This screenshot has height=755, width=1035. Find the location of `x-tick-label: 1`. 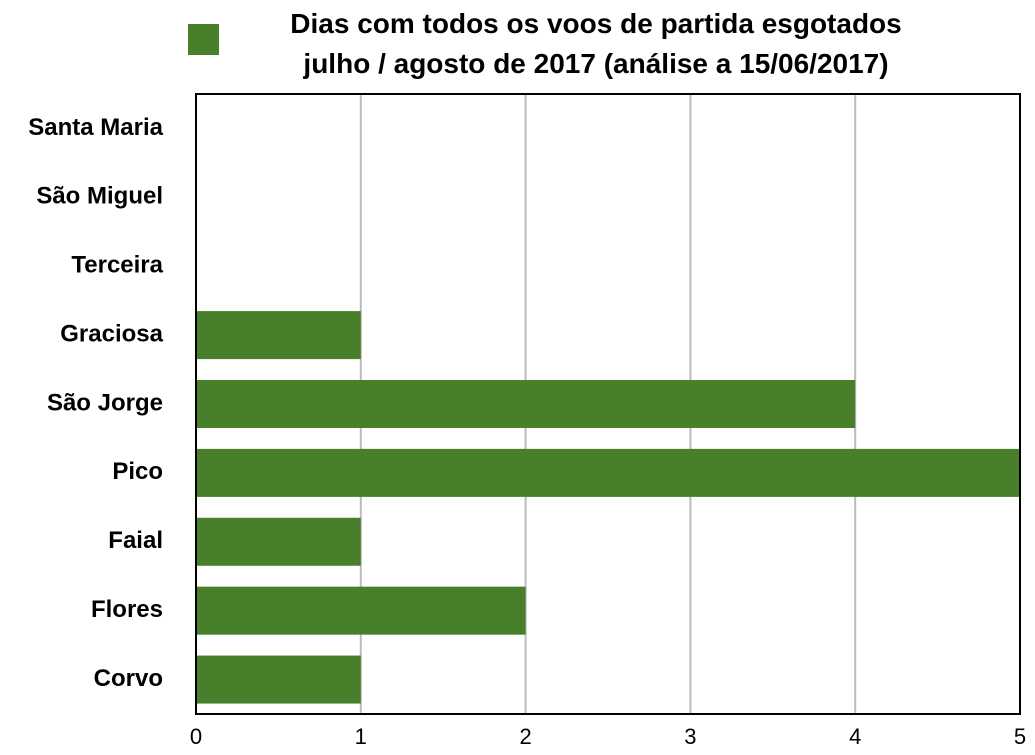

x-tick-label: 1 is located at coordinates (361, 736).